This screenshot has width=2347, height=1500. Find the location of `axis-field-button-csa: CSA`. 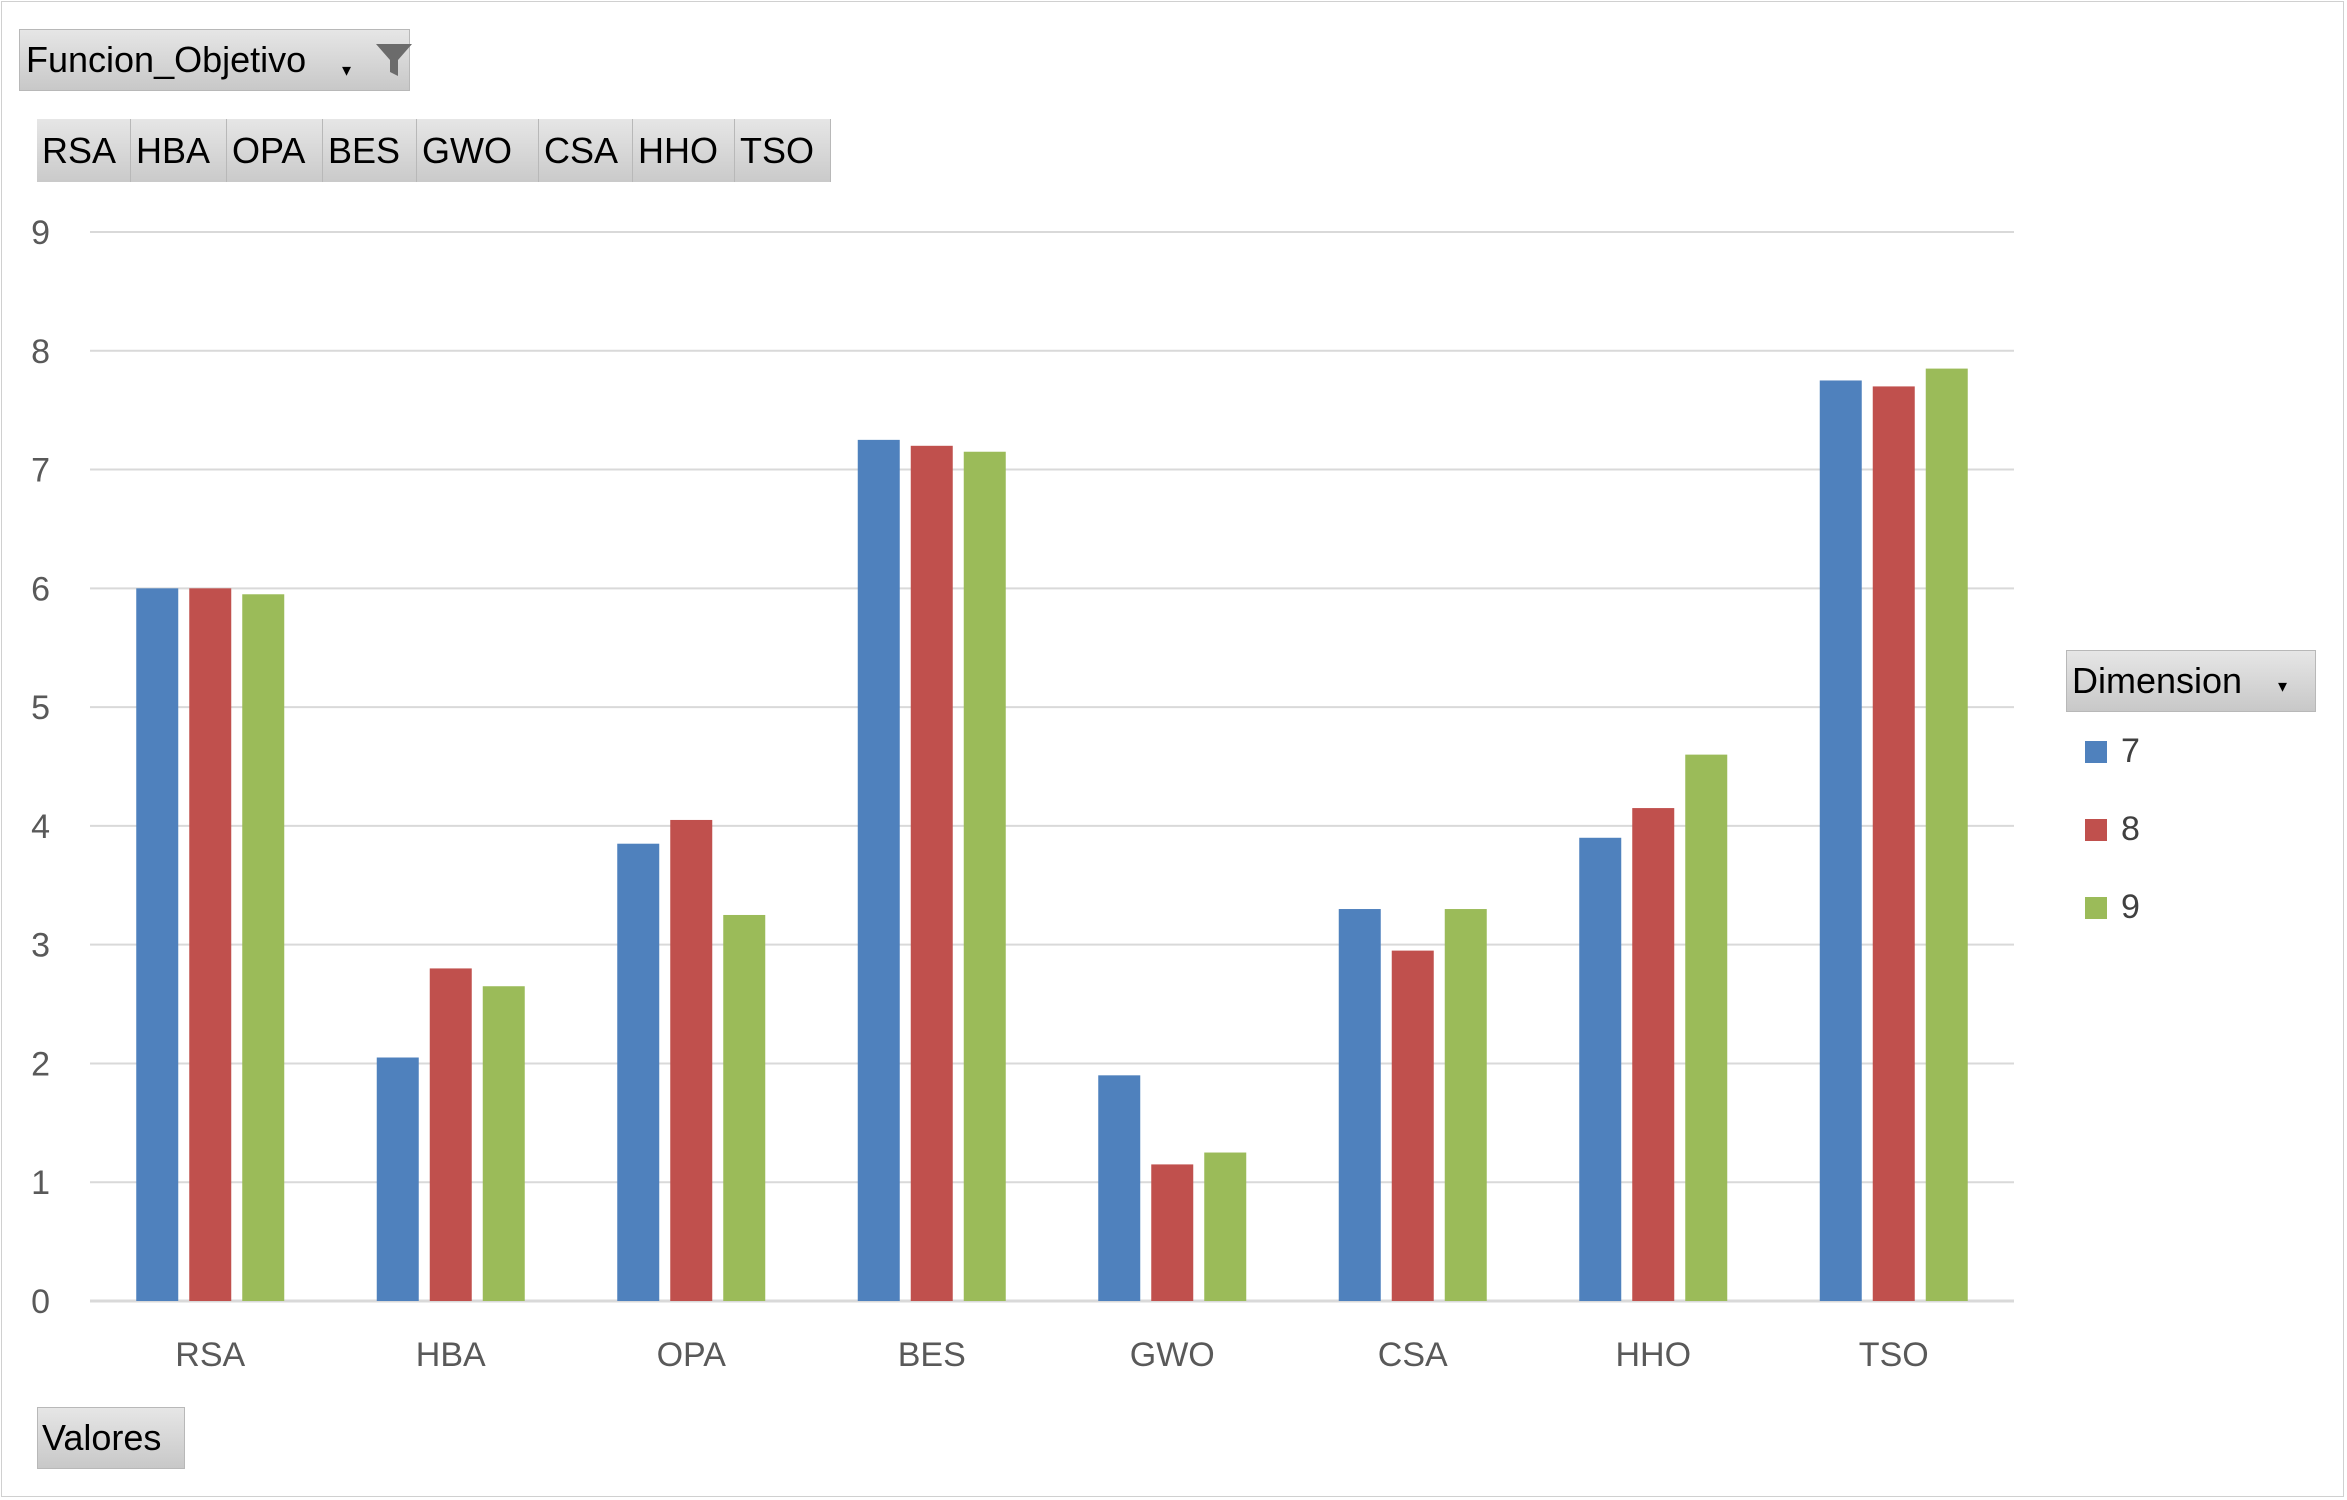

axis-field-button-csa: CSA is located at coordinates (586, 150).